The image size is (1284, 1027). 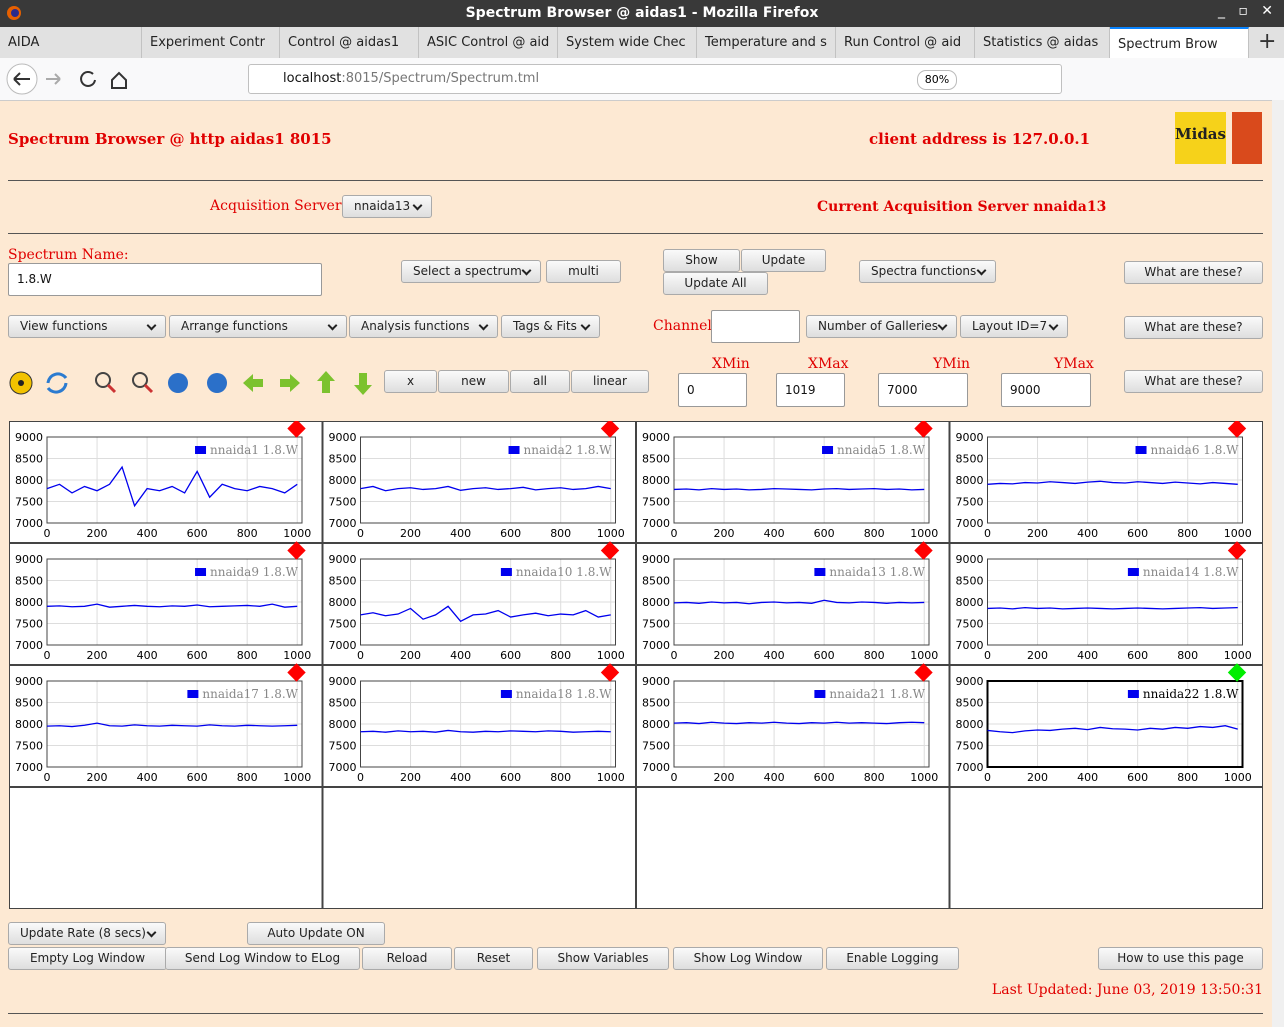 What do you see at coordinates (473, 381) in the screenshot?
I see `new-button: new` at bounding box center [473, 381].